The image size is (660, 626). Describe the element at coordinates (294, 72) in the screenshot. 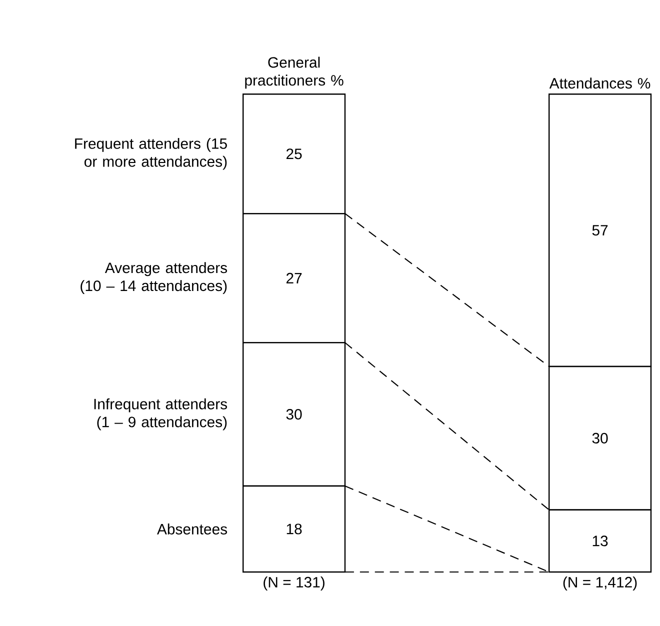

I see `x-tick-label: General practitioners %` at that location.